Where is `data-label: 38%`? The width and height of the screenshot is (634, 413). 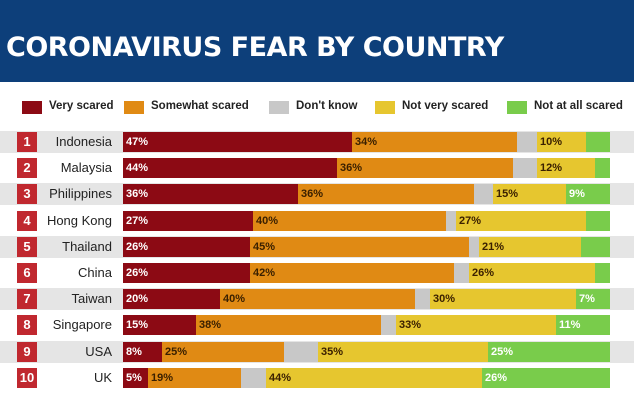 data-label: 38% is located at coordinates (210, 325).